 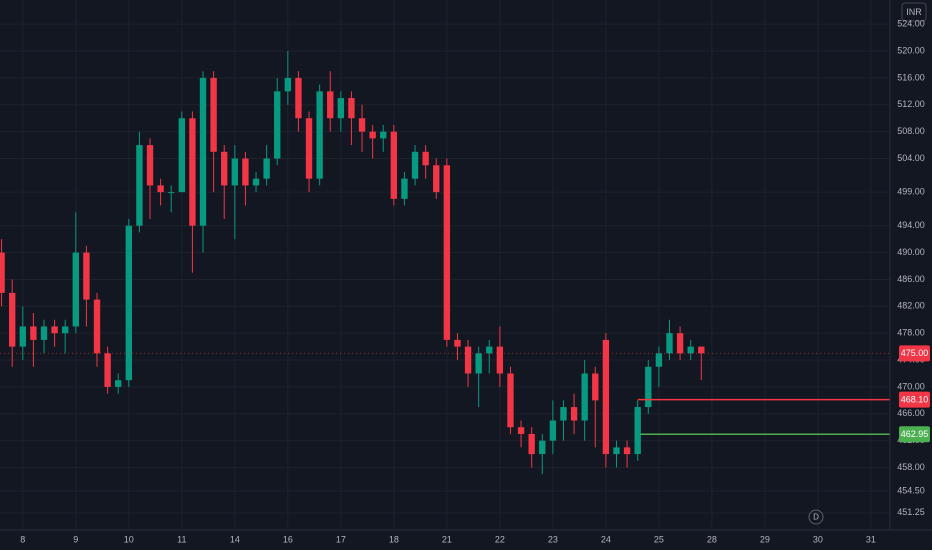 What do you see at coordinates (911, 104) in the screenshot?
I see `y-tick-label: 512.00` at bounding box center [911, 104].